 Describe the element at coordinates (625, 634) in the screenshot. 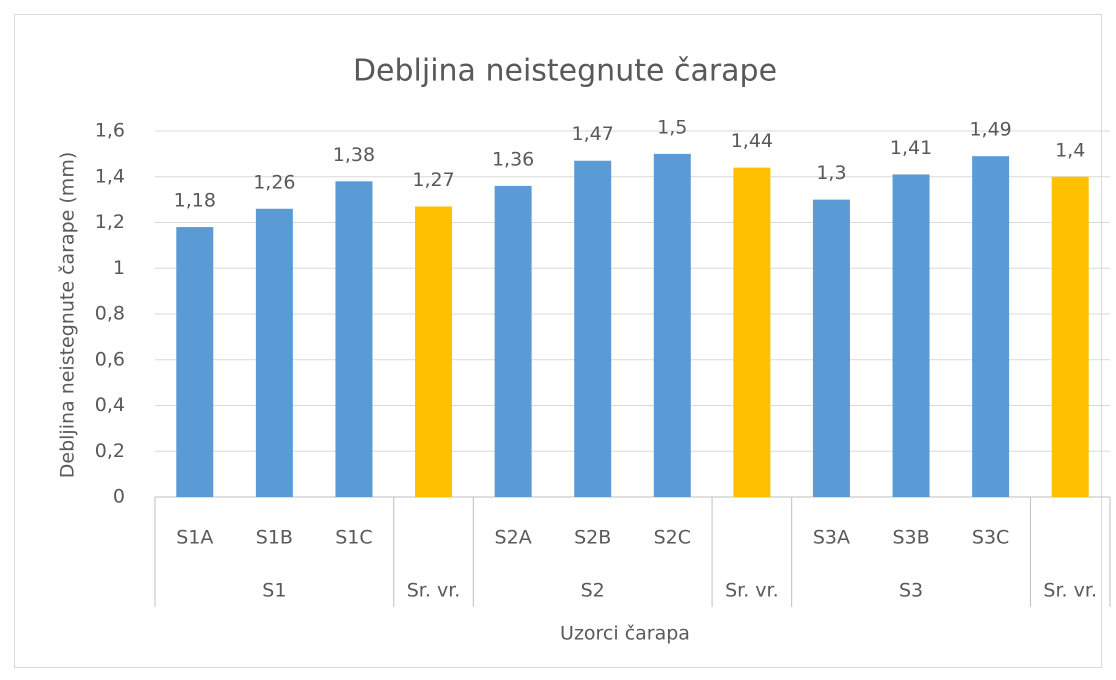

I see `x-axis-title: Uzorci čarapa` at that location.